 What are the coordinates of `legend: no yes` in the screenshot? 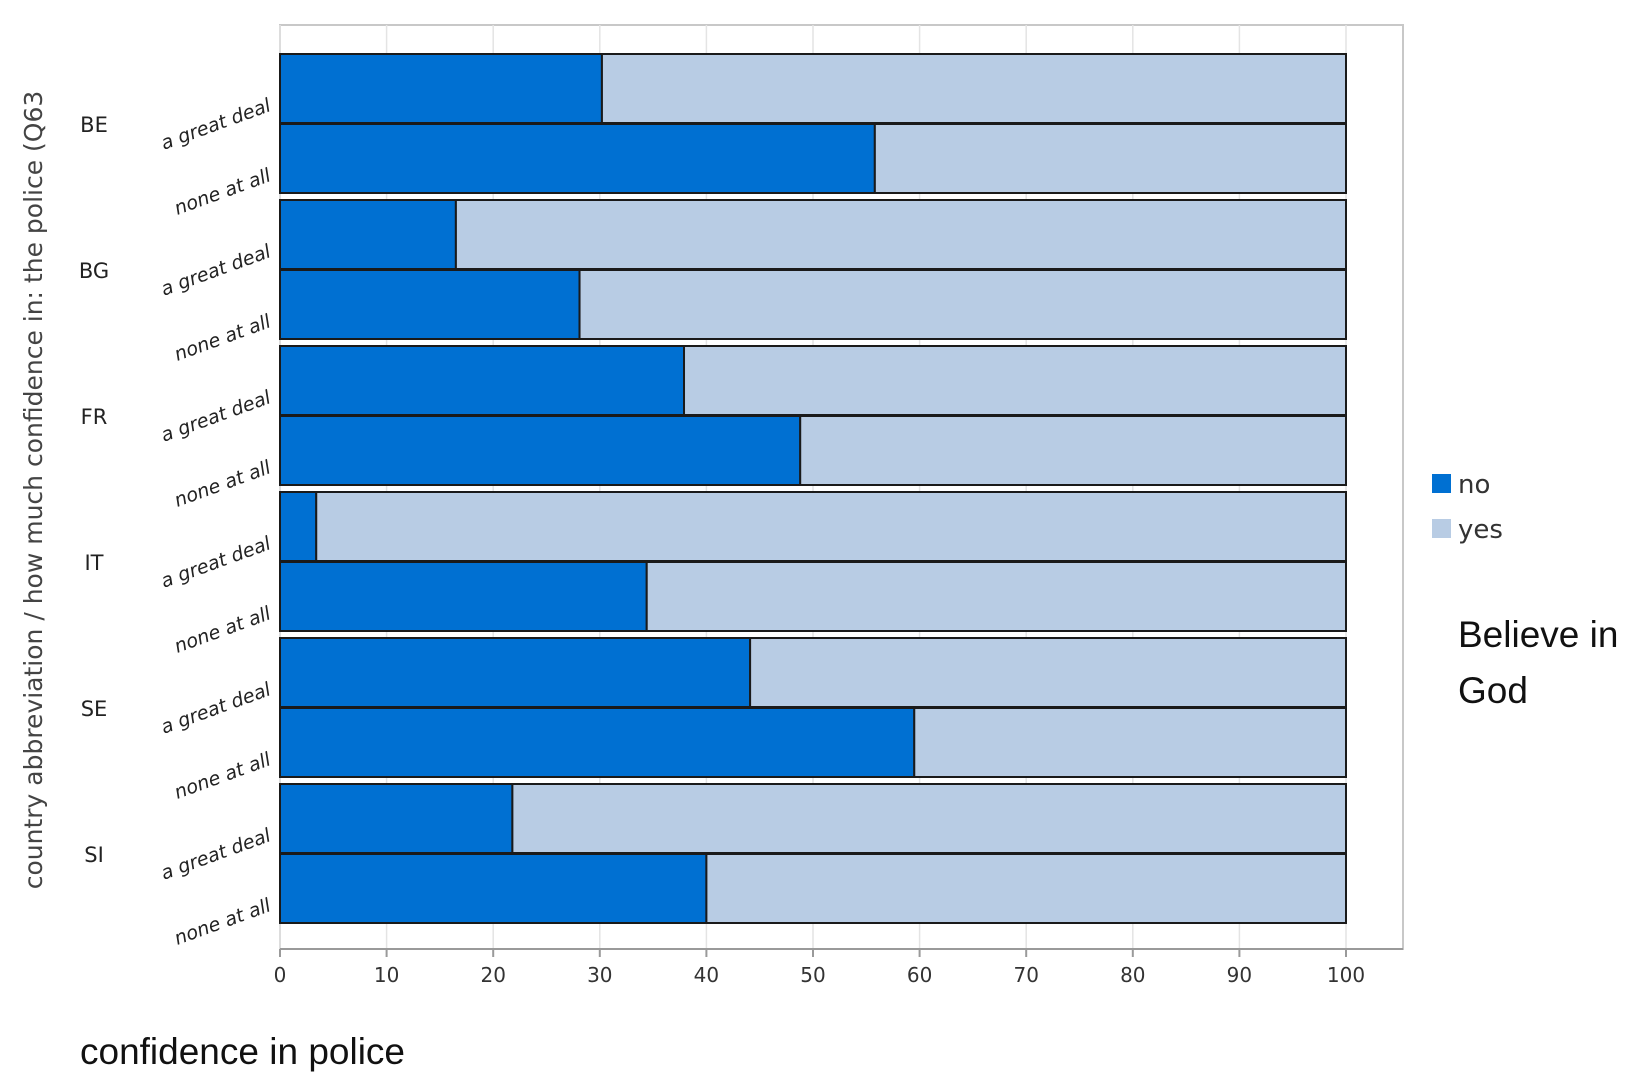 It's located at (1467, 507).